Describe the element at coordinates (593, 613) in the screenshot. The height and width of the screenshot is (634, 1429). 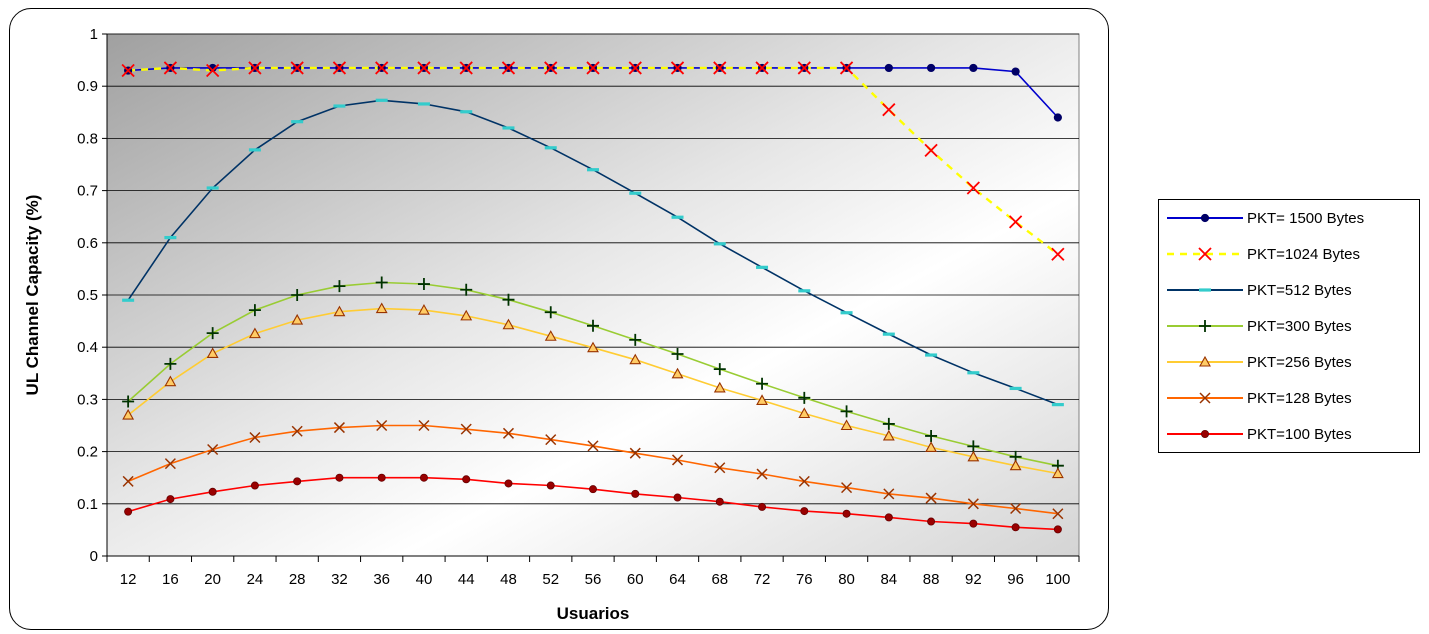
I see `x-axis-title: Usuarios` at that location.